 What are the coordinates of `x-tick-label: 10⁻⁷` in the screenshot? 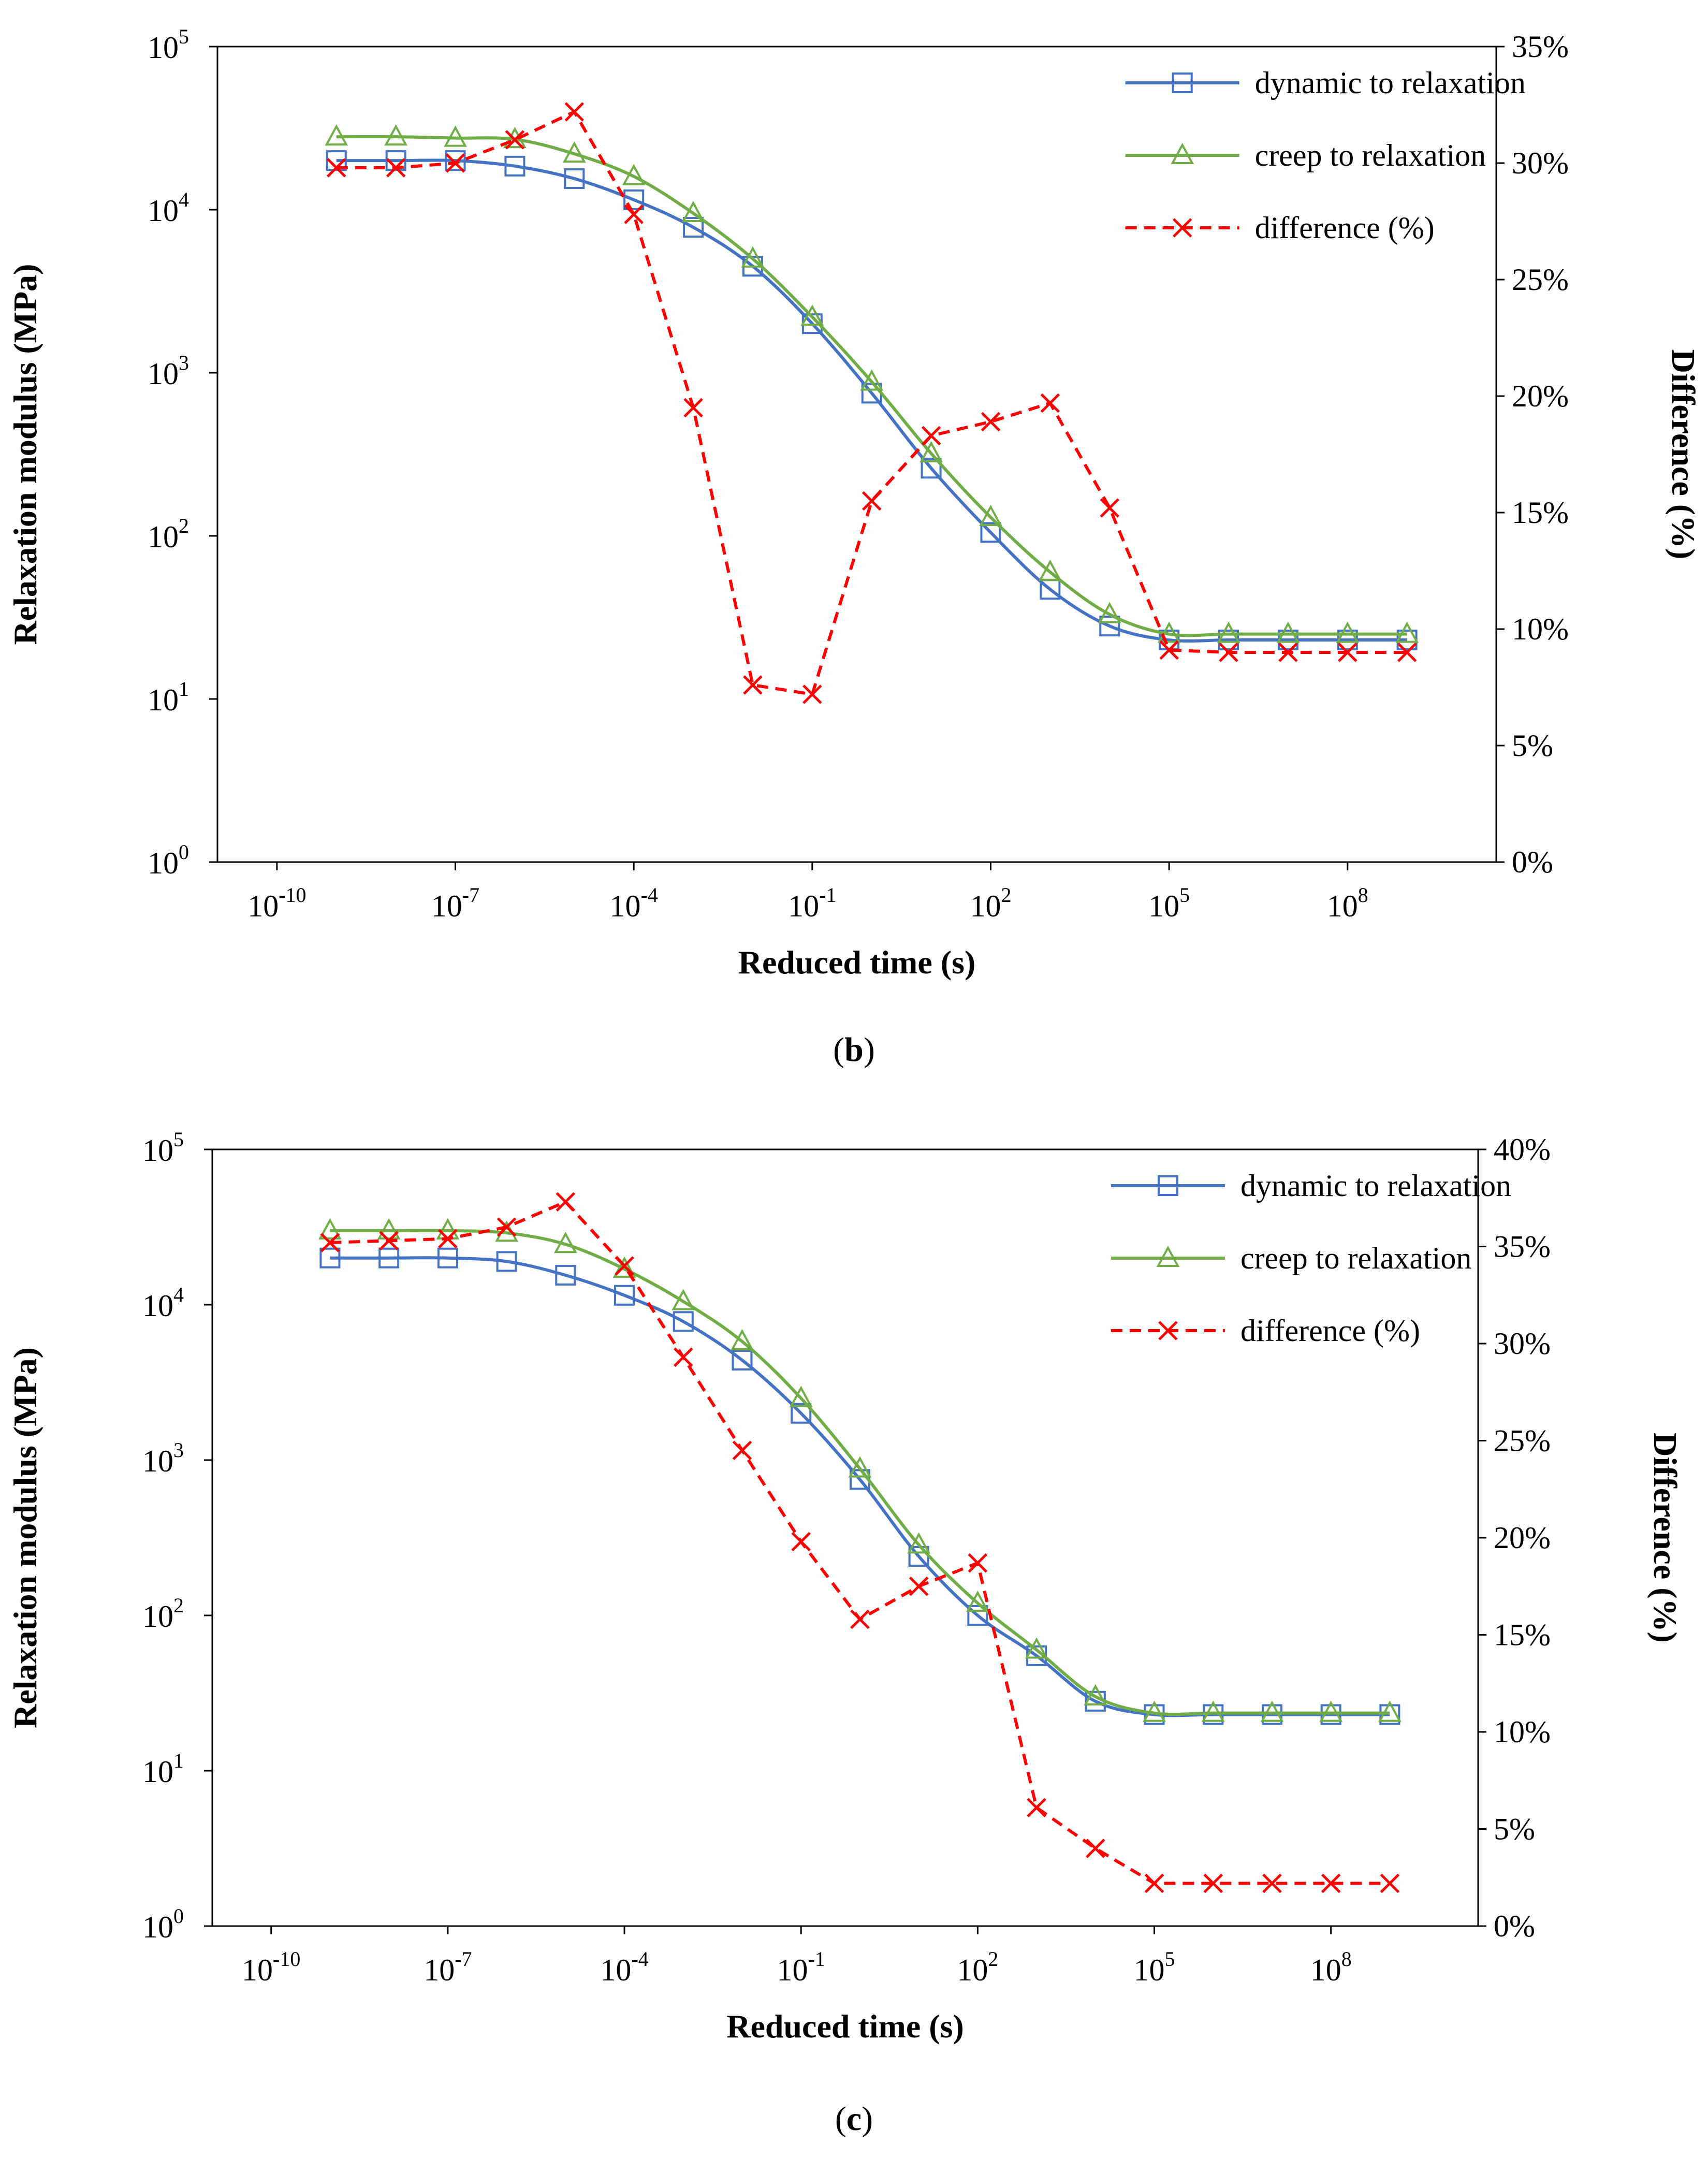 It's located at (455, 903).